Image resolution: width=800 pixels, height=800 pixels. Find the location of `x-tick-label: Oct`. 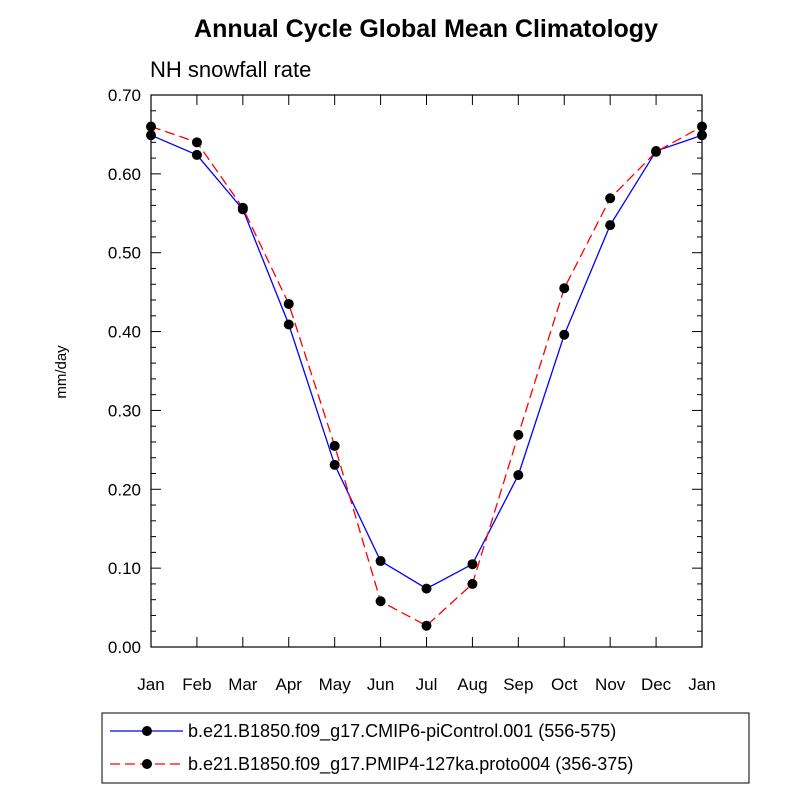

x-tick-label: Oct is located at coordinates (564, 684).